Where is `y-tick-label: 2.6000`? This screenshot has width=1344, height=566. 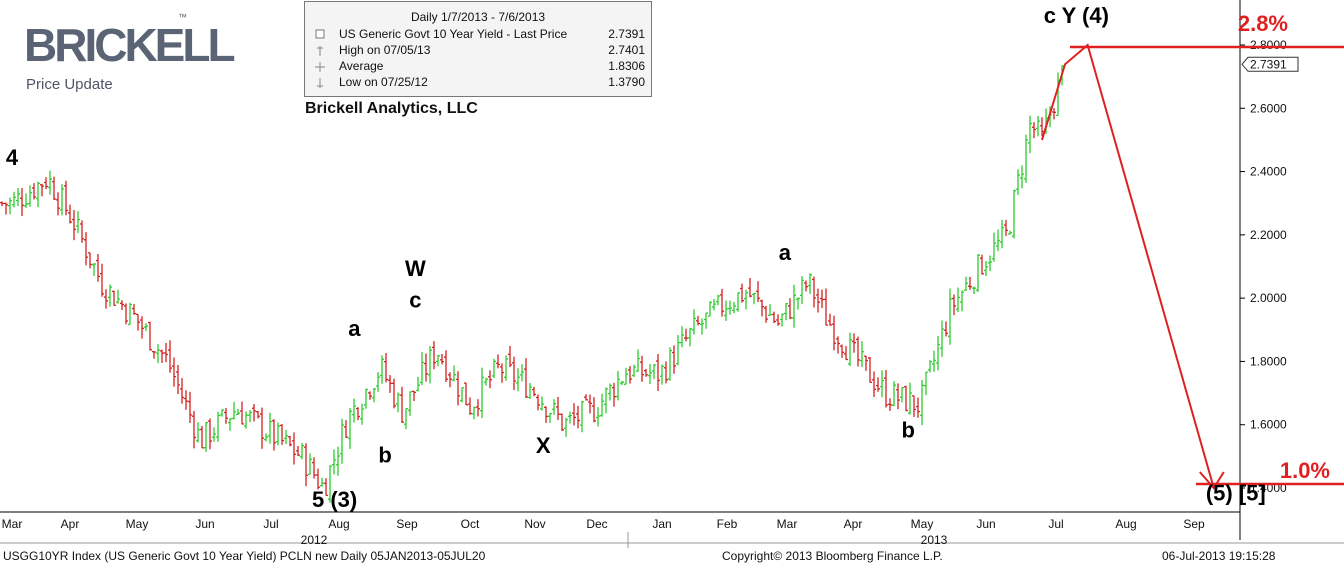
y-tick-label: 2.6000 is located at coordinates (1268, 108).